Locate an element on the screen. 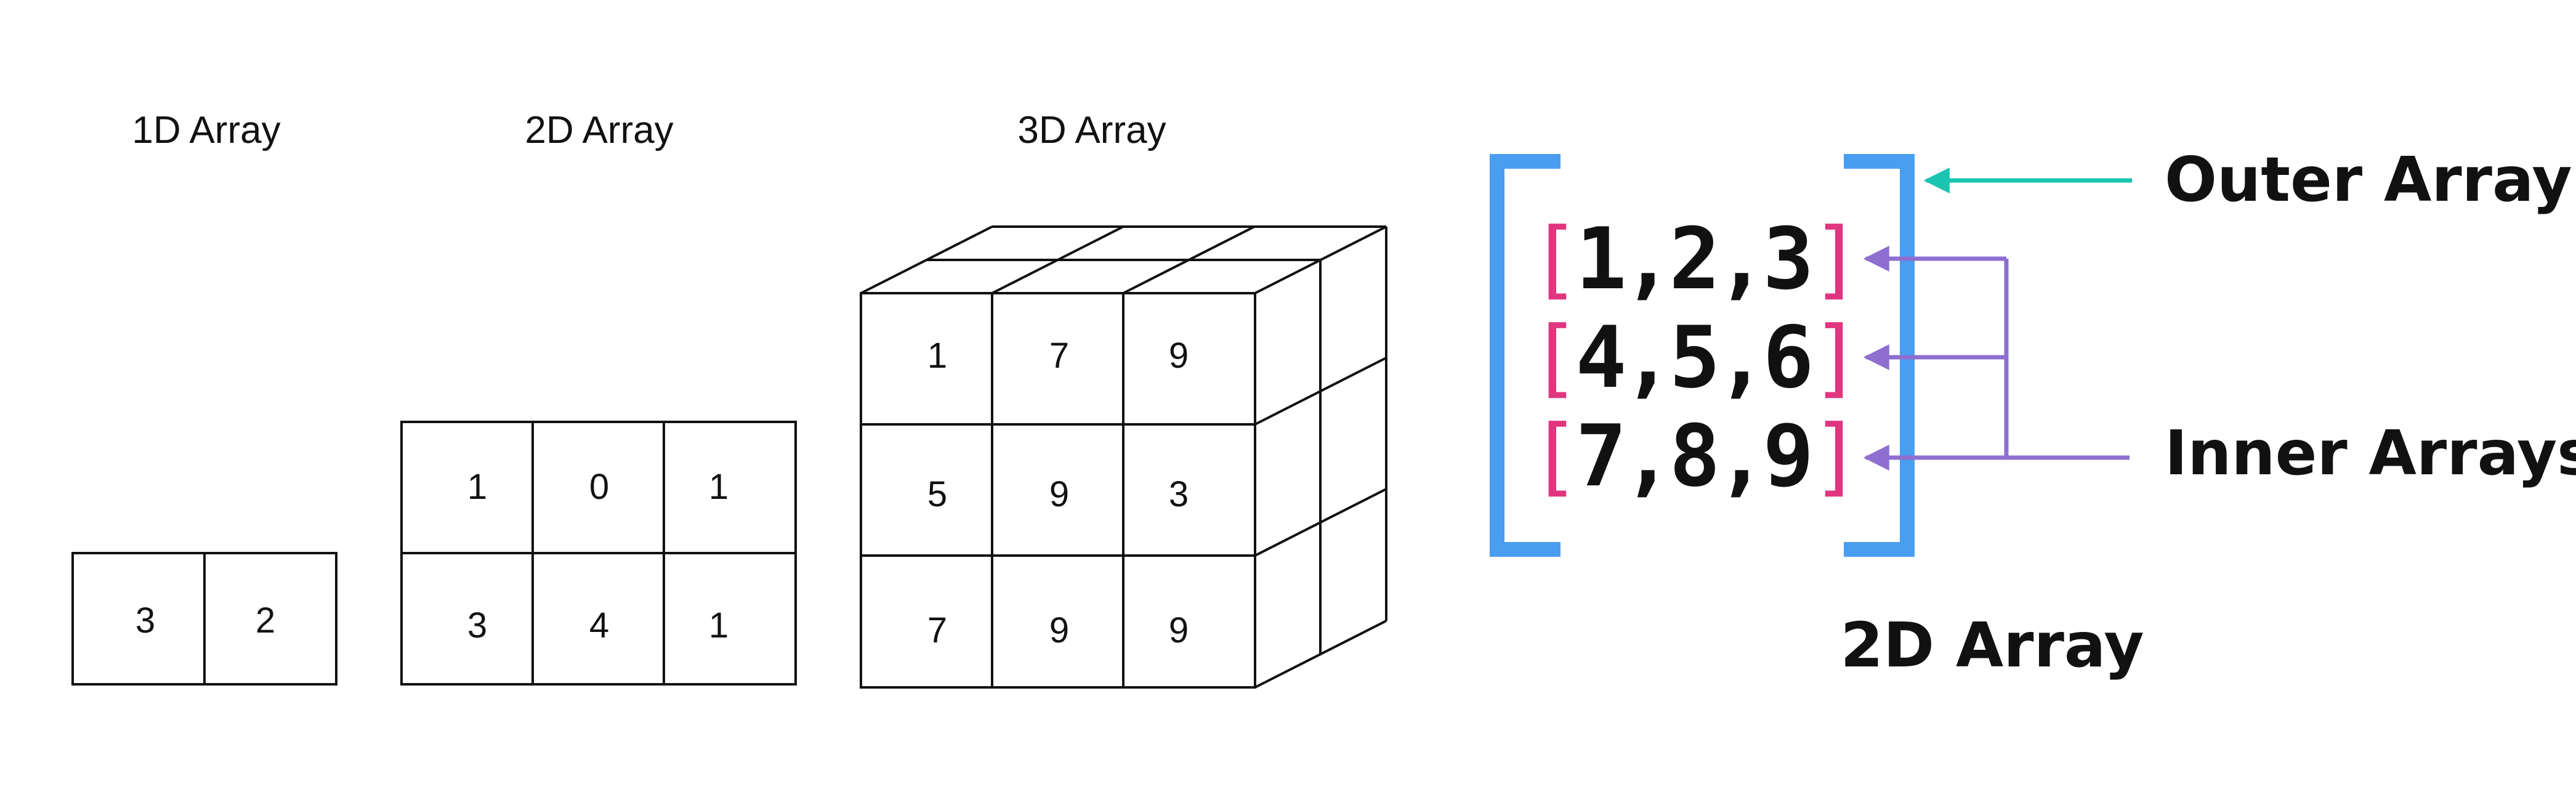 The width and height of the screenshot is (2576, 789). array-2d-grid is located at coordinates (598, 553).